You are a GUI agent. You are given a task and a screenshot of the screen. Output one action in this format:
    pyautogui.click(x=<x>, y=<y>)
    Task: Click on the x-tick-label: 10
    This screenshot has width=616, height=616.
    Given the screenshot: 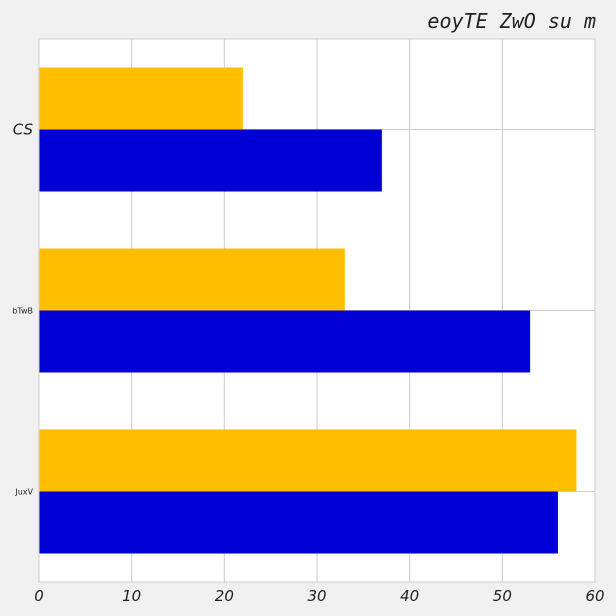 What is the action you would take?
    pyautogui.click(x=131, y=596)
    